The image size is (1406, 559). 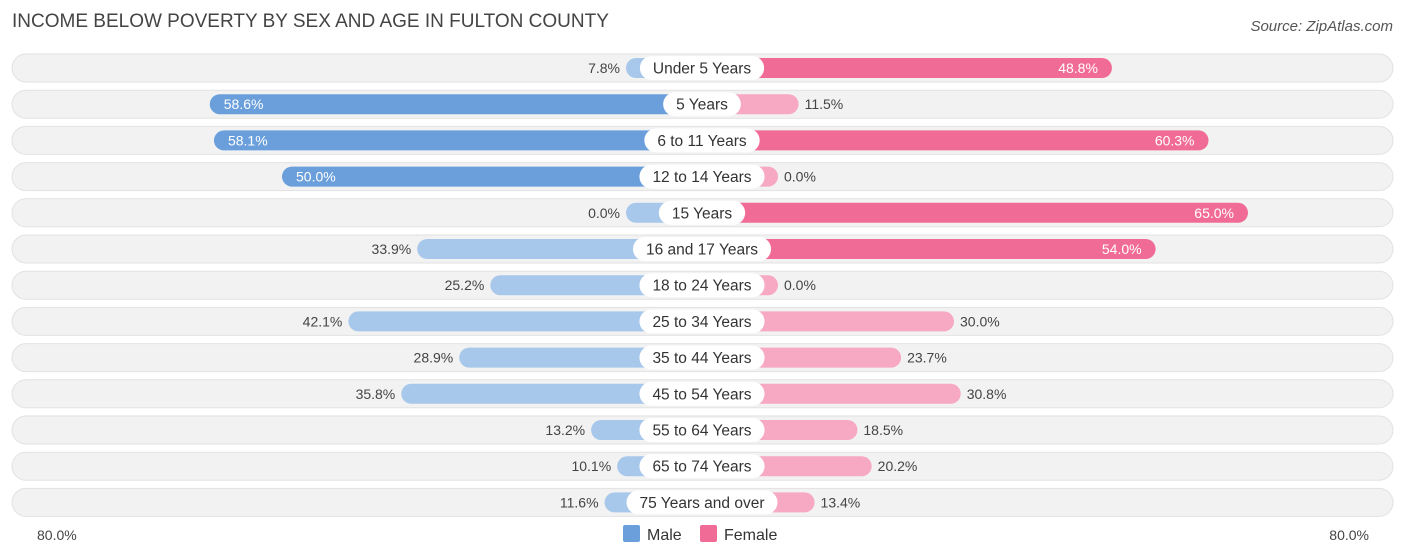 I want to click on category-label: 12 to 14 Years, so click(x=701, y=177).